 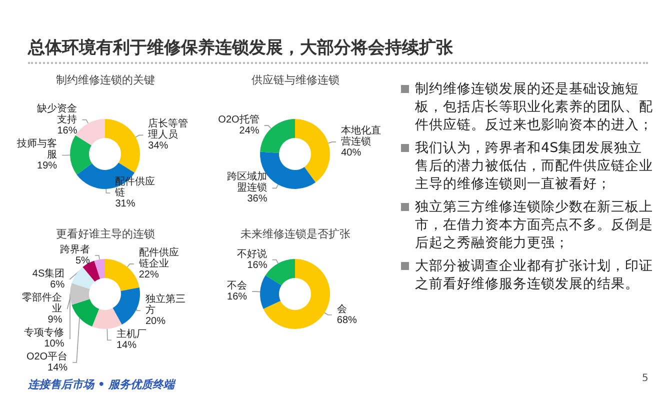 What do you see at coordinates (534, 166) in the screenshot?
I see `text: 我们认为，跨界者和4S集团发展独立售后的潜力被低估，而配件供应链企业主导的维修连锁则一直被看好；` at bounding box center [534, 166].